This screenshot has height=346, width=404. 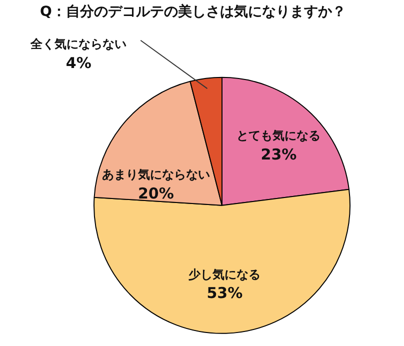 What do you see at coordinates (156, 175) in the screenshot?
I see `slice-label: あまり気にならない` at bounding box center [156, 175].